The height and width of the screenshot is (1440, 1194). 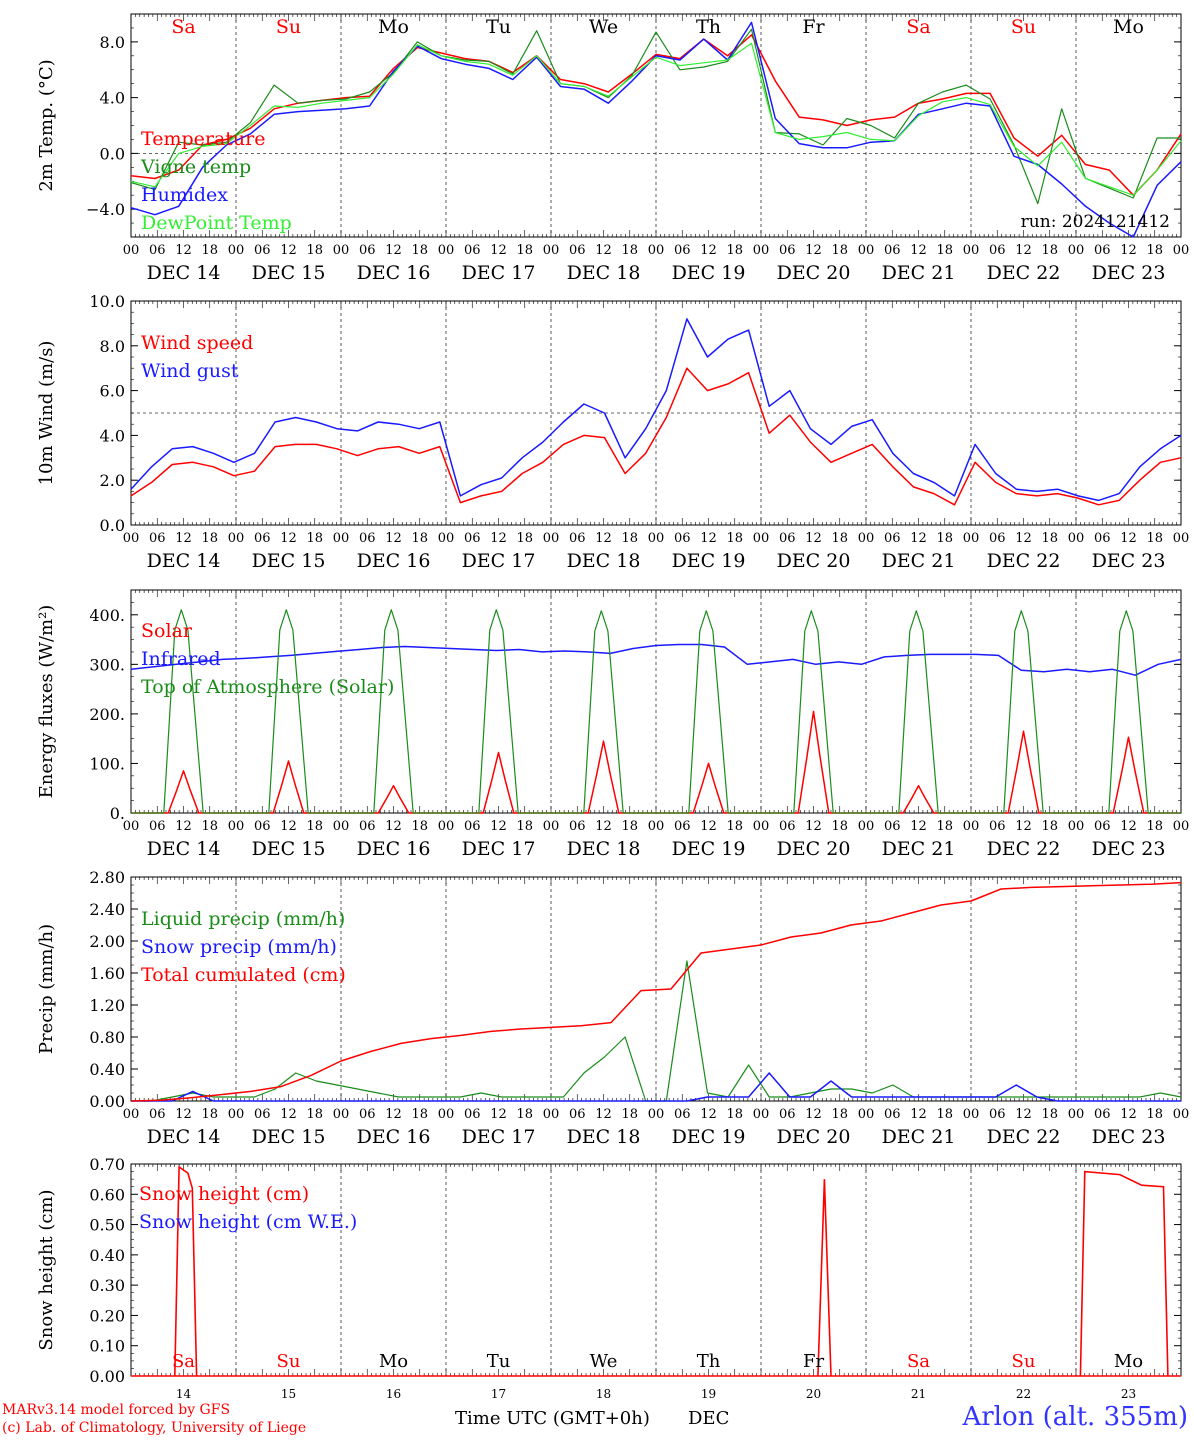 I want to click on legend-entry: Snow precip (mm/h), so click(x=239, y=947).